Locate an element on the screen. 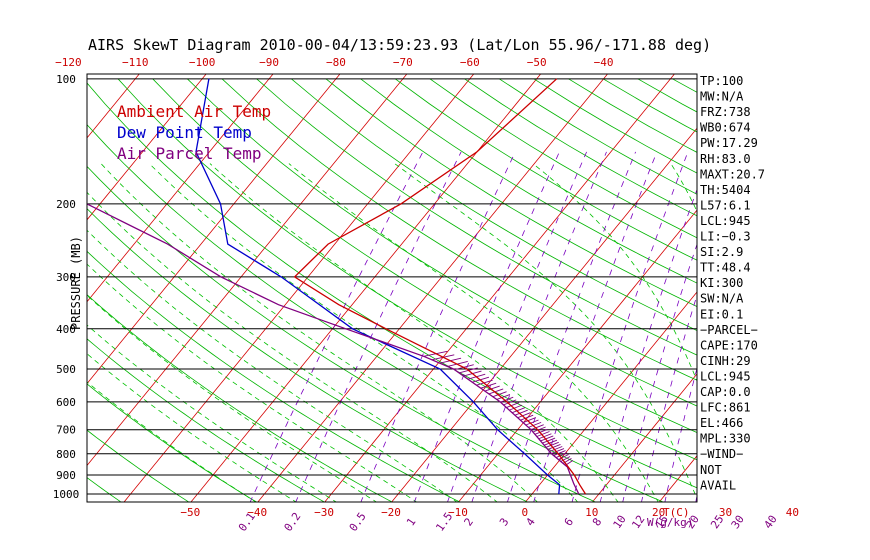 The width and height of the screenshot is (870, 560). bottom-tick-label: −10 is located at coordinates (458, 512).